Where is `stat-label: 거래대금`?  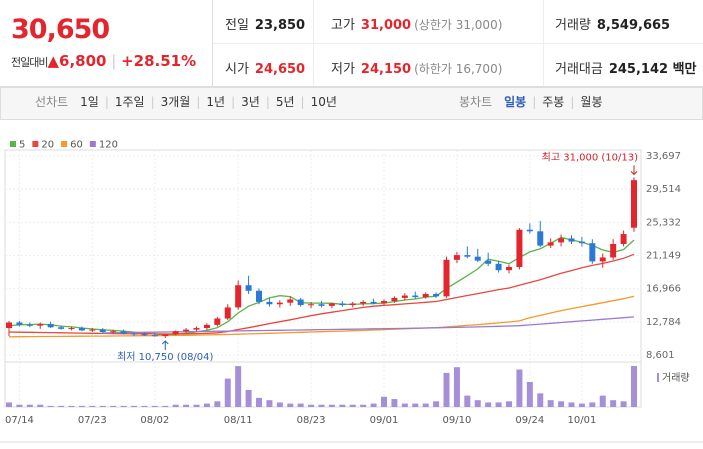
stat-label: 거래대금 is located at coordinates (579, 69).